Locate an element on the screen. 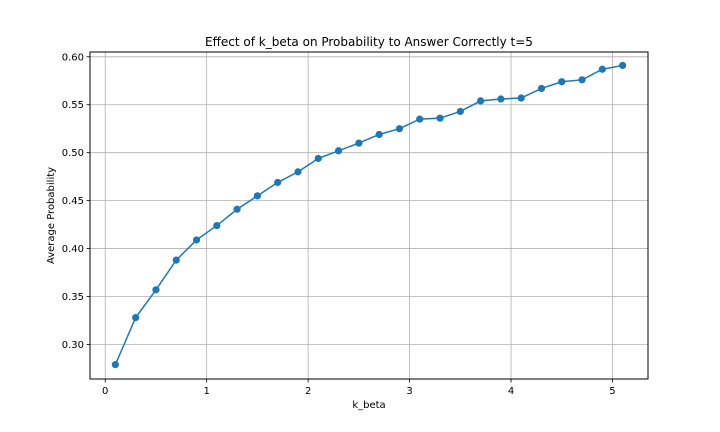  y-tick-label: 0.50 is located at coordinates (73, 153).